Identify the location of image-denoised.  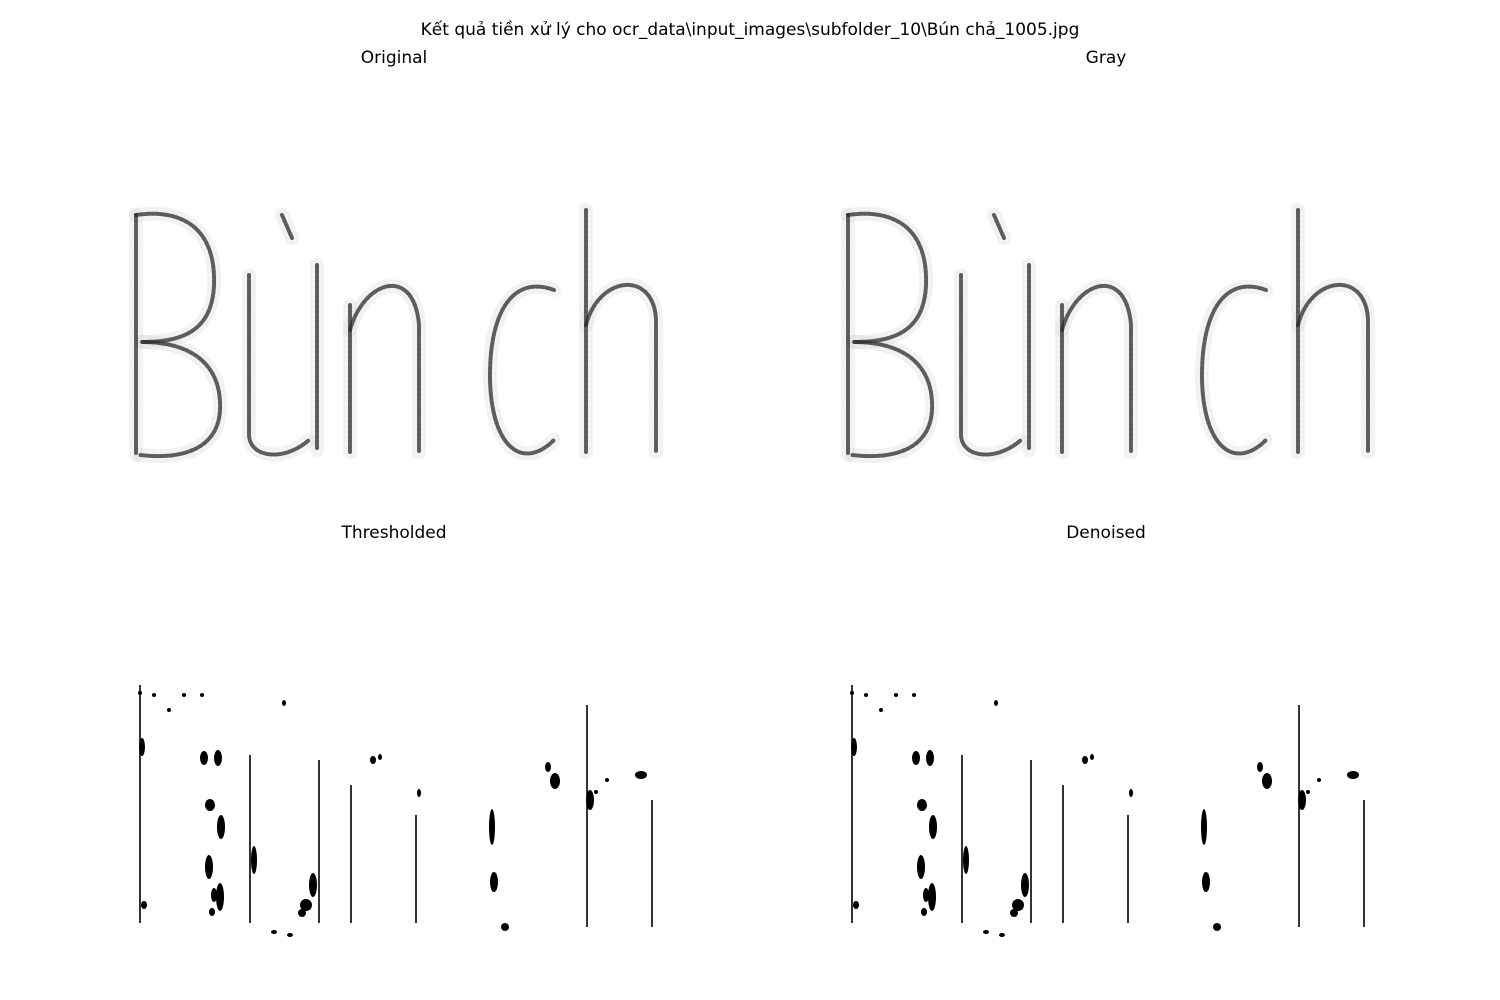
(1107, 811).